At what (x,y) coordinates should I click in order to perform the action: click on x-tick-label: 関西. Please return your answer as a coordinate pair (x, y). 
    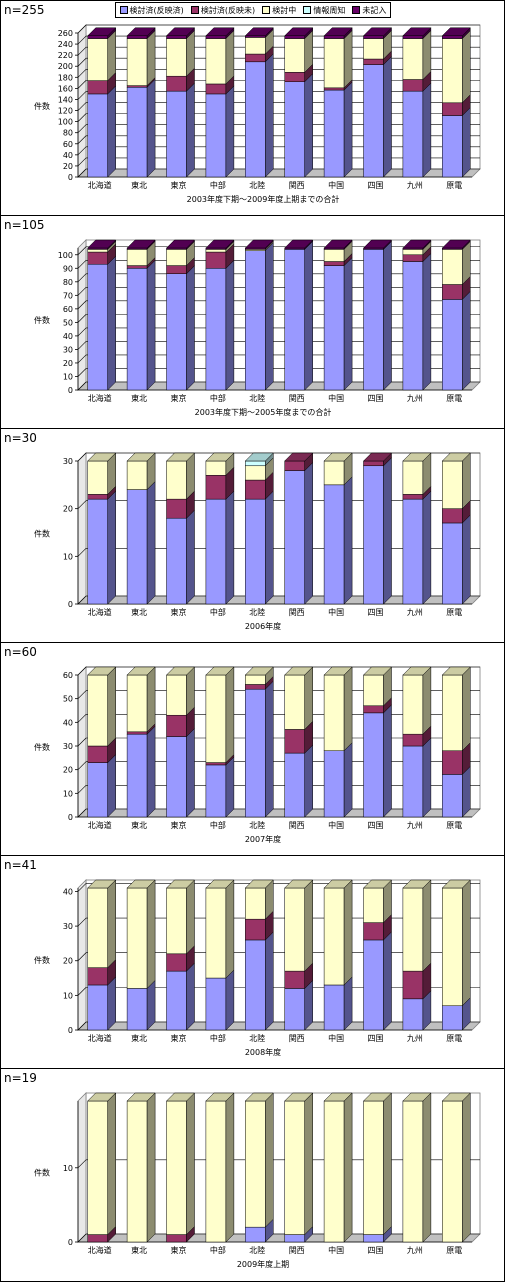
    Looking at the image, I should click on (297, 185).